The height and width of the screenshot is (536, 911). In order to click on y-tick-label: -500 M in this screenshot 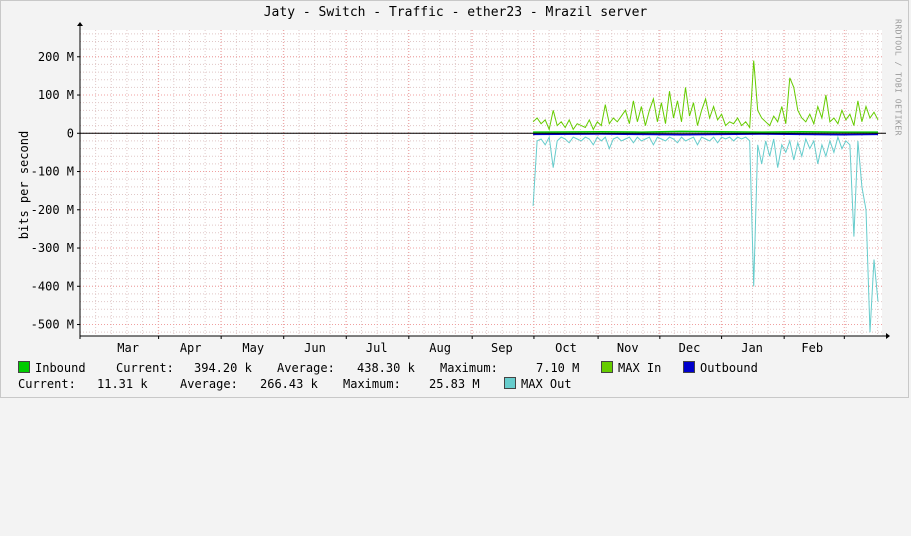, I will do `click(52, 325)`.